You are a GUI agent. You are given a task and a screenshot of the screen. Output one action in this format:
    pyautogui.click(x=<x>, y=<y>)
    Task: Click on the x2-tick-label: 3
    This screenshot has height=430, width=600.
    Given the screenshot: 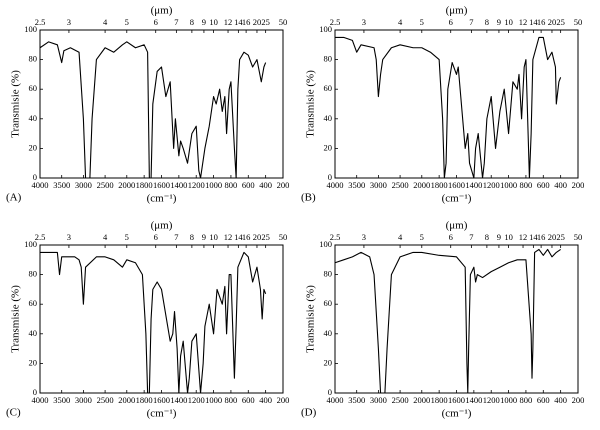 What is the action you would take?
    pyautogui.click(x=364, y=22)
    